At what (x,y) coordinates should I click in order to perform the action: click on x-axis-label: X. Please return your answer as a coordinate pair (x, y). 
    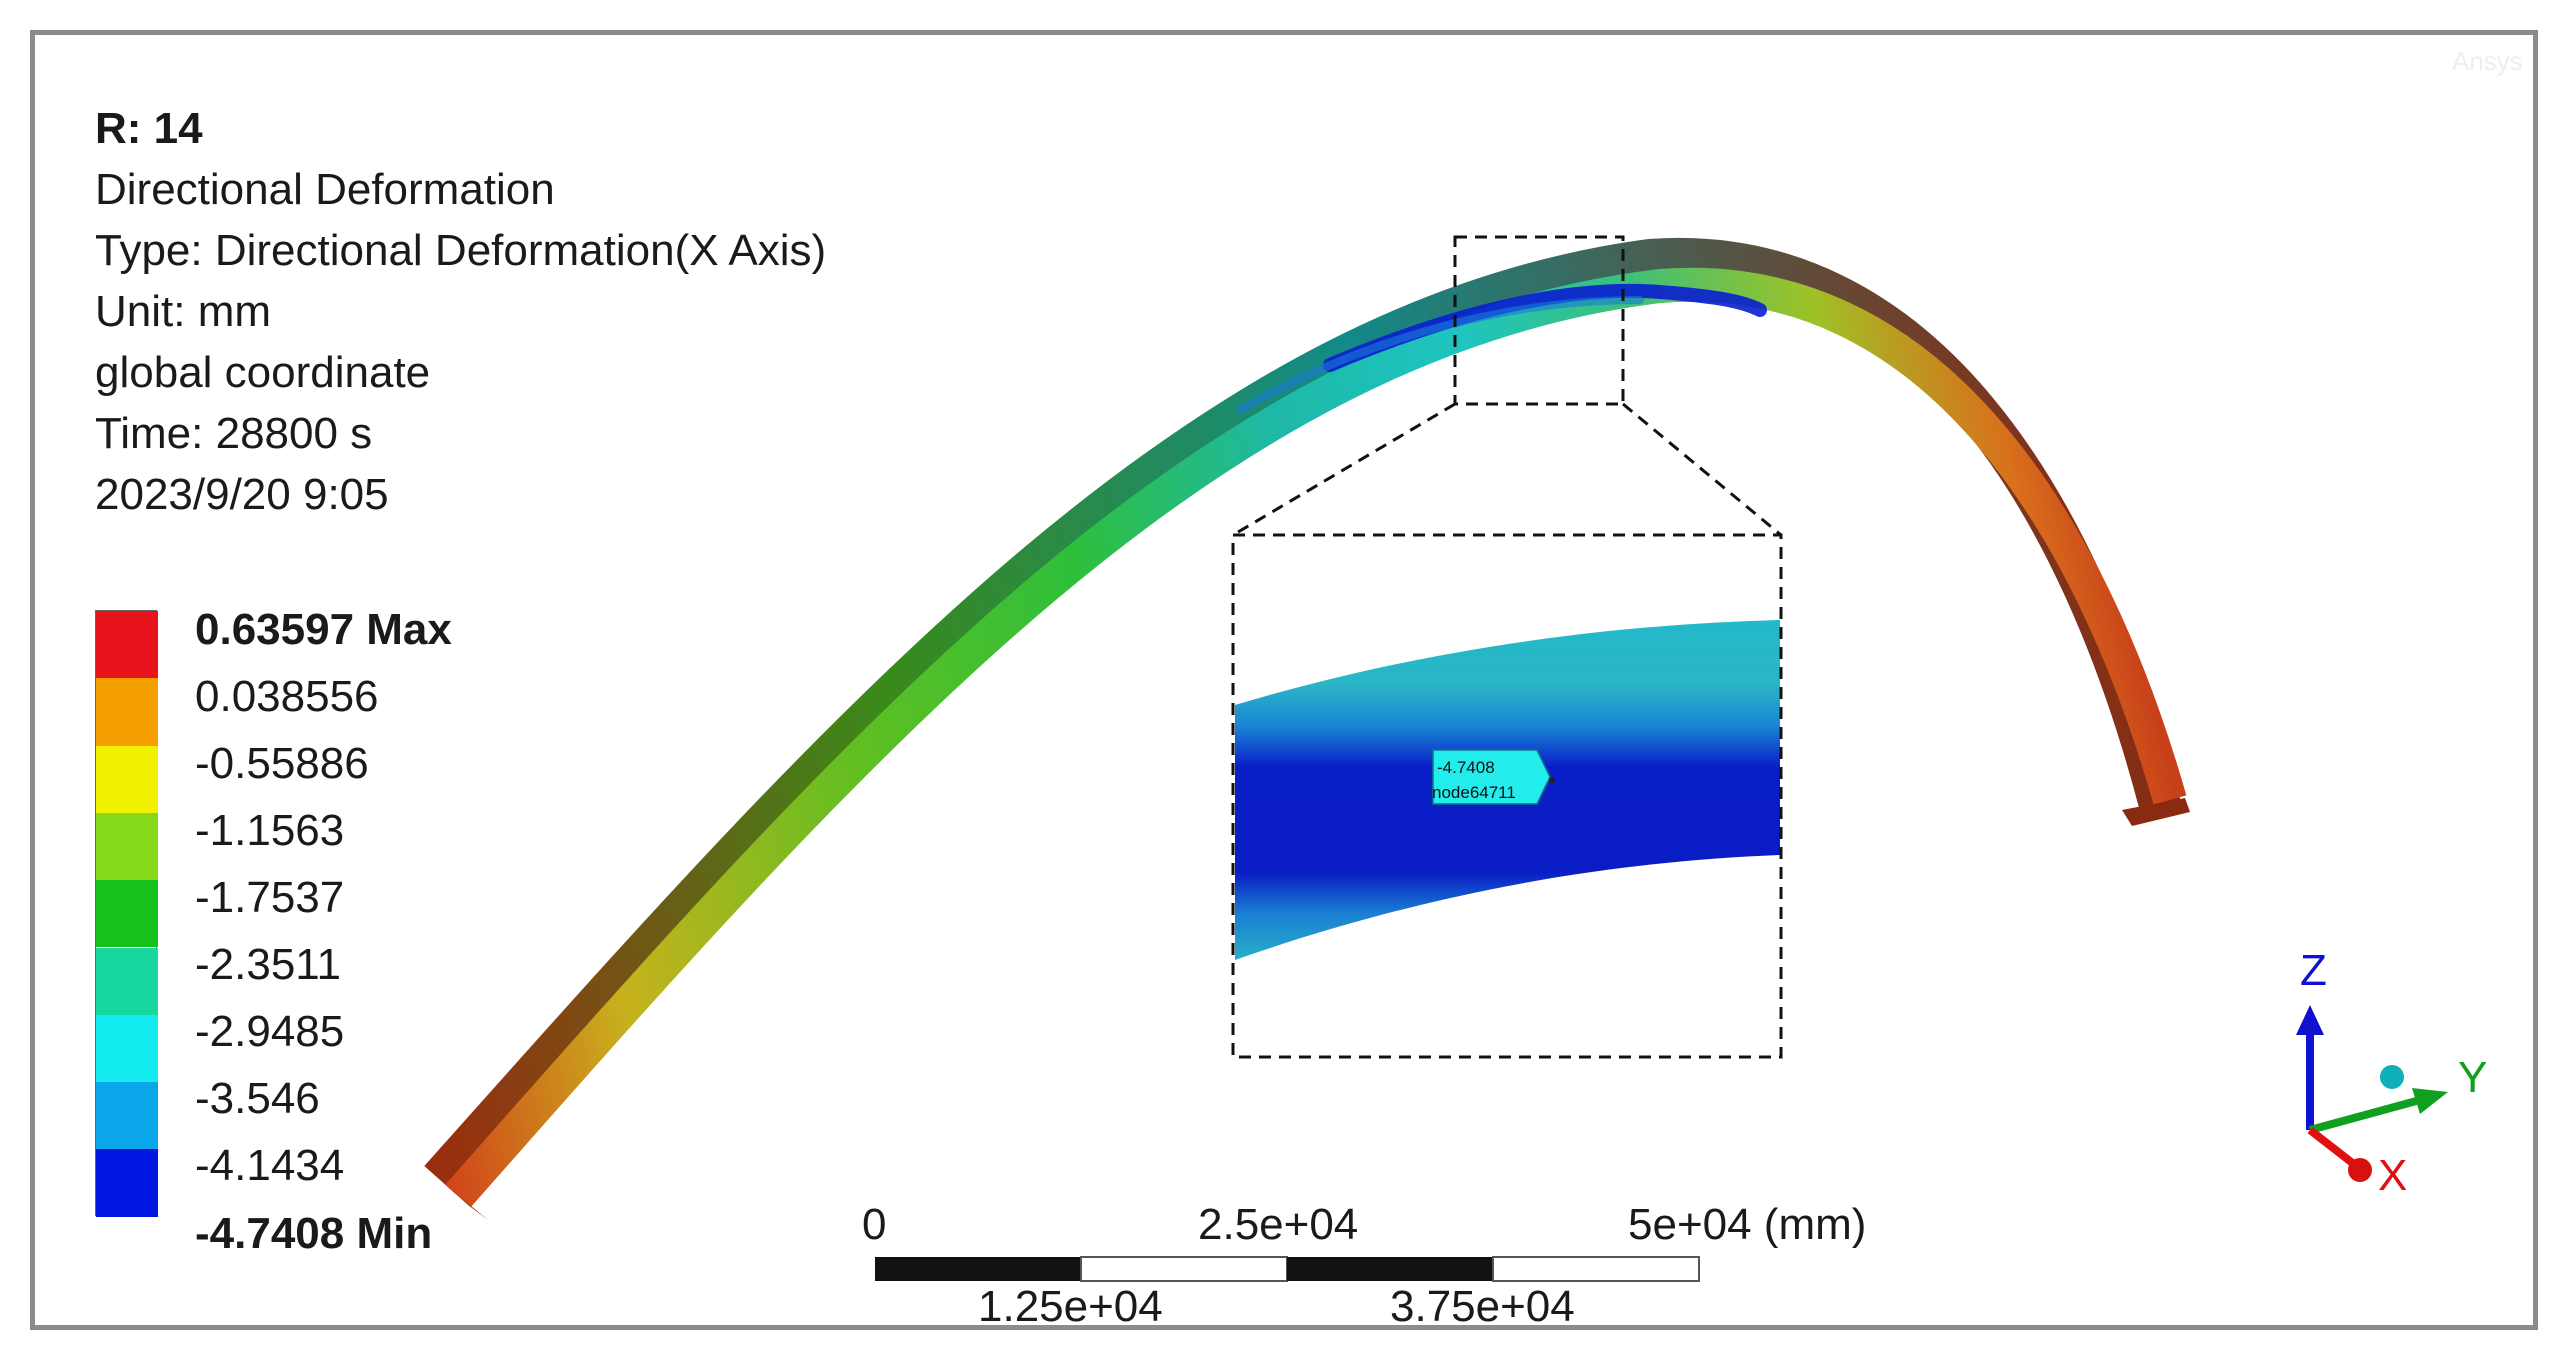
    Looking at the image, I should click on (2392, 1175).